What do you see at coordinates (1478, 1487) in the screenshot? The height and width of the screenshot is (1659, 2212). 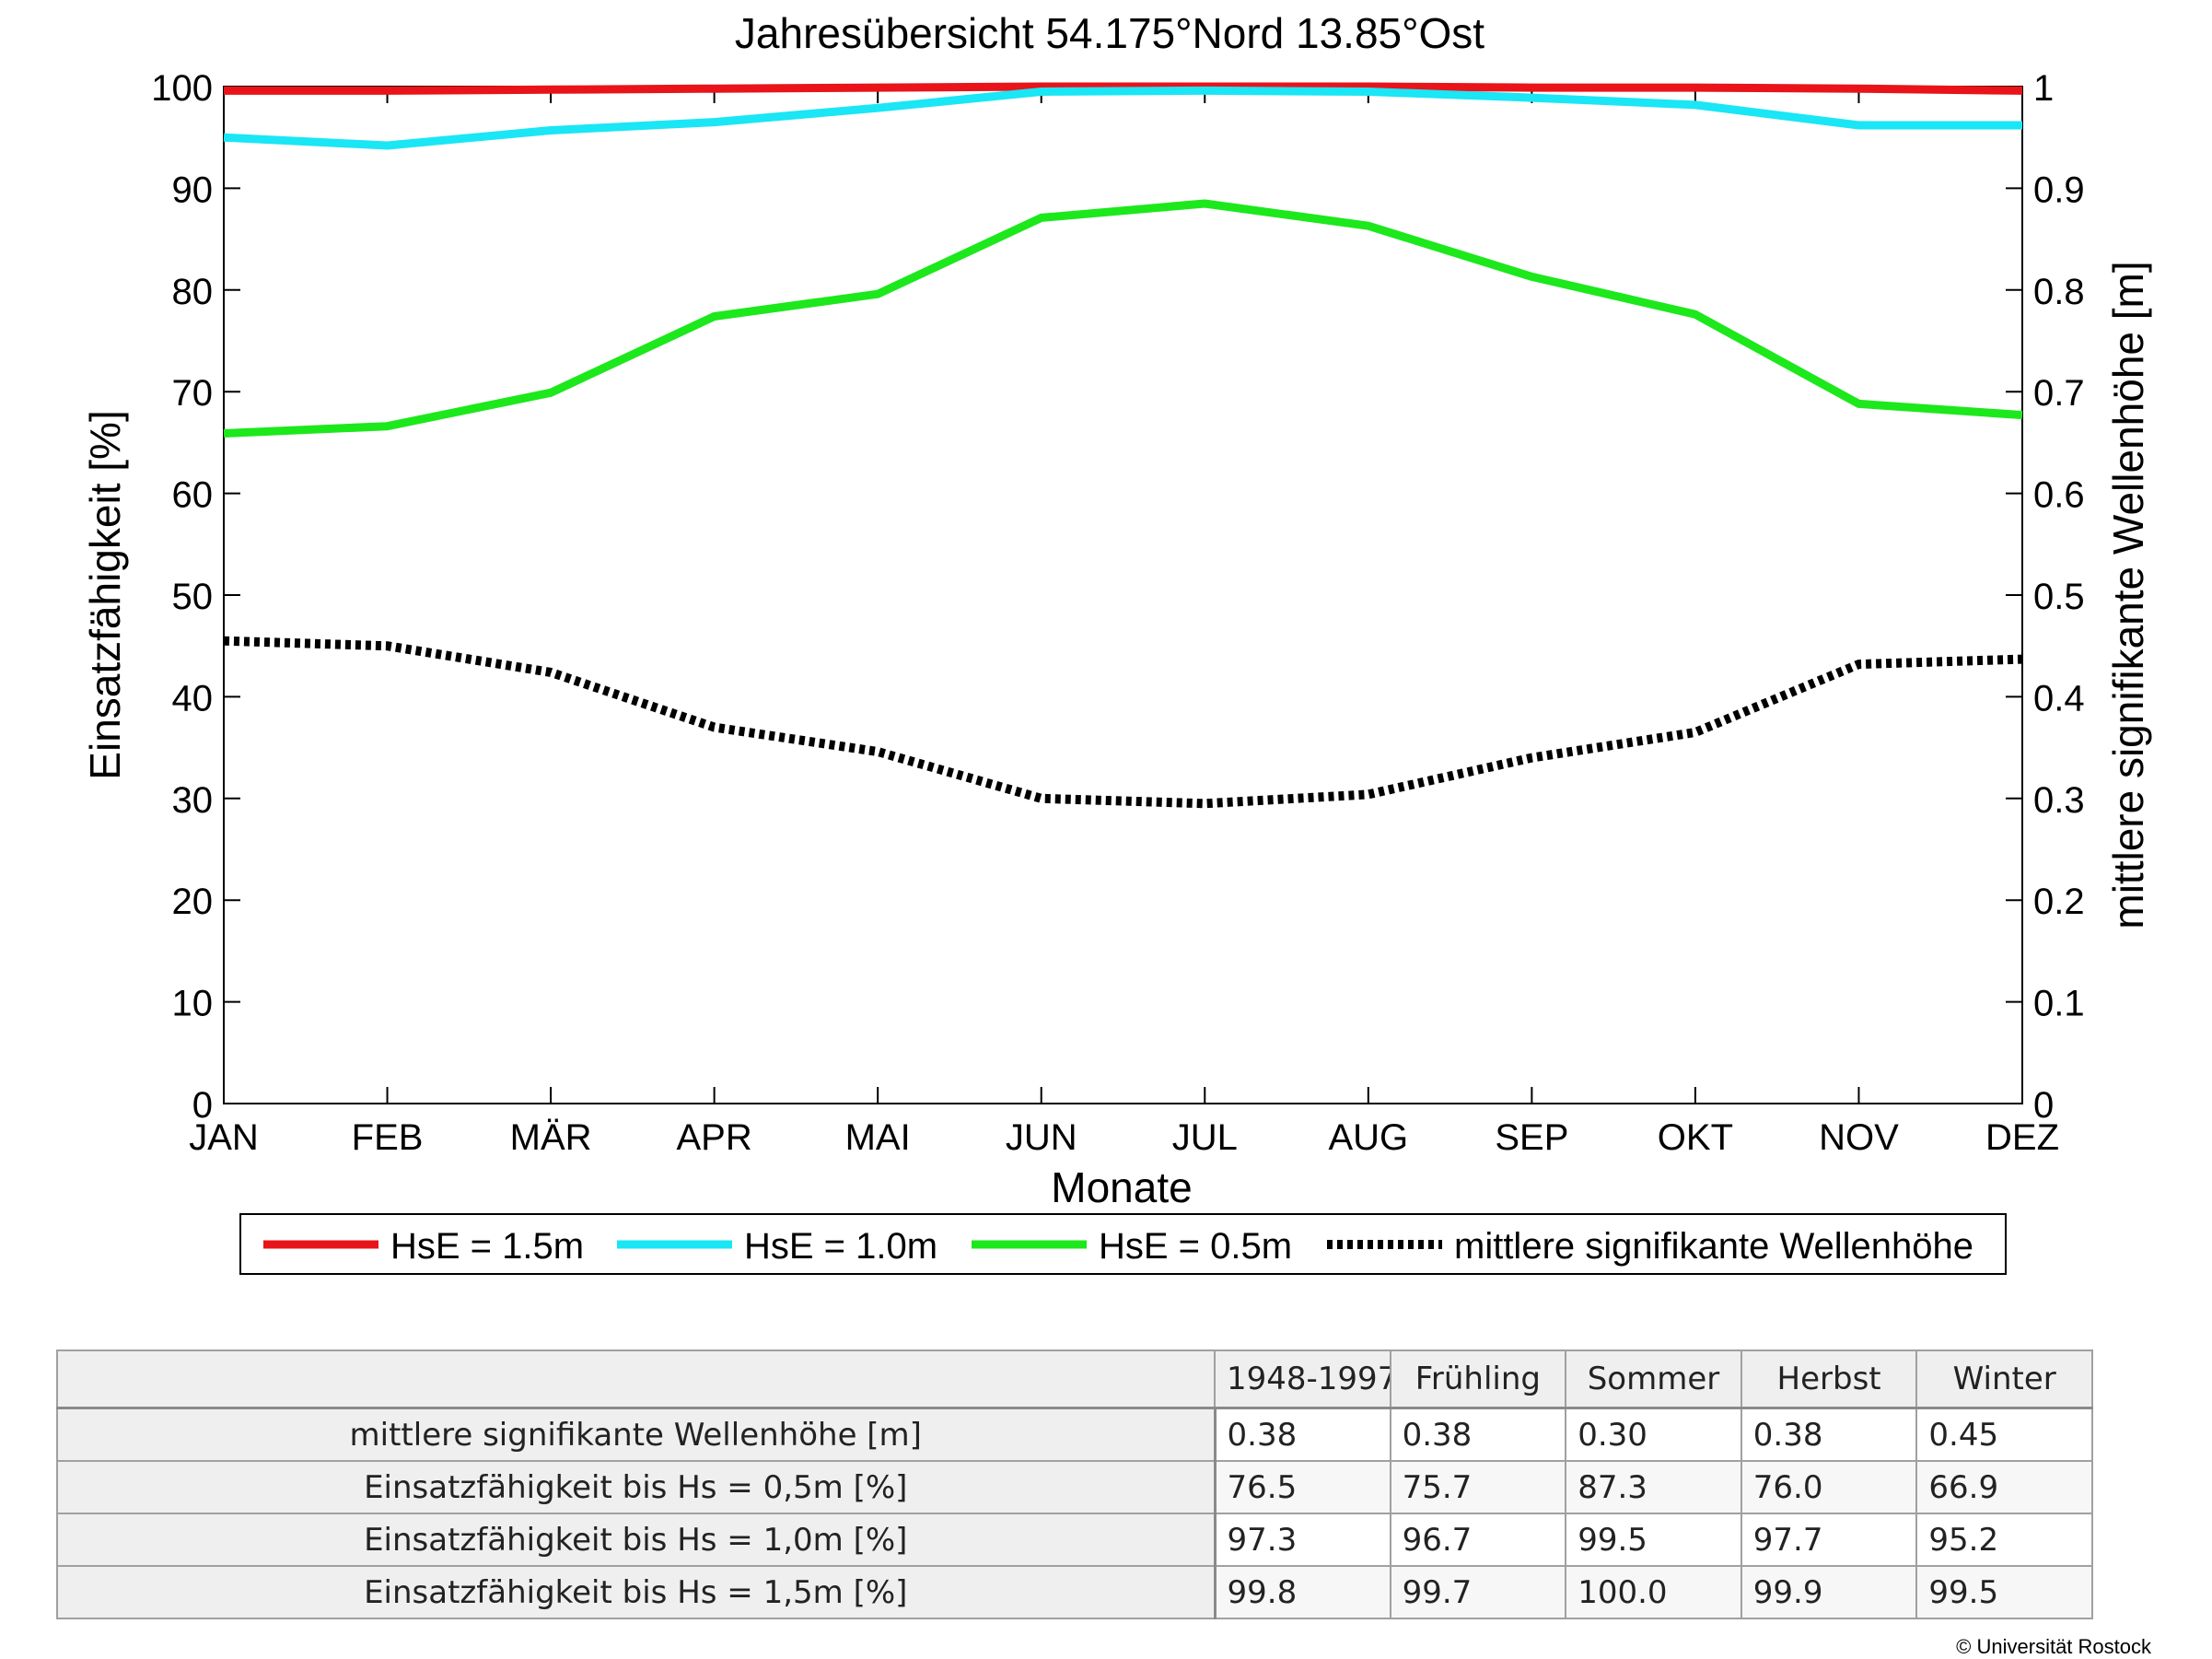 I see `table-cell: 75.7` at bounding box center [1478, 1487].